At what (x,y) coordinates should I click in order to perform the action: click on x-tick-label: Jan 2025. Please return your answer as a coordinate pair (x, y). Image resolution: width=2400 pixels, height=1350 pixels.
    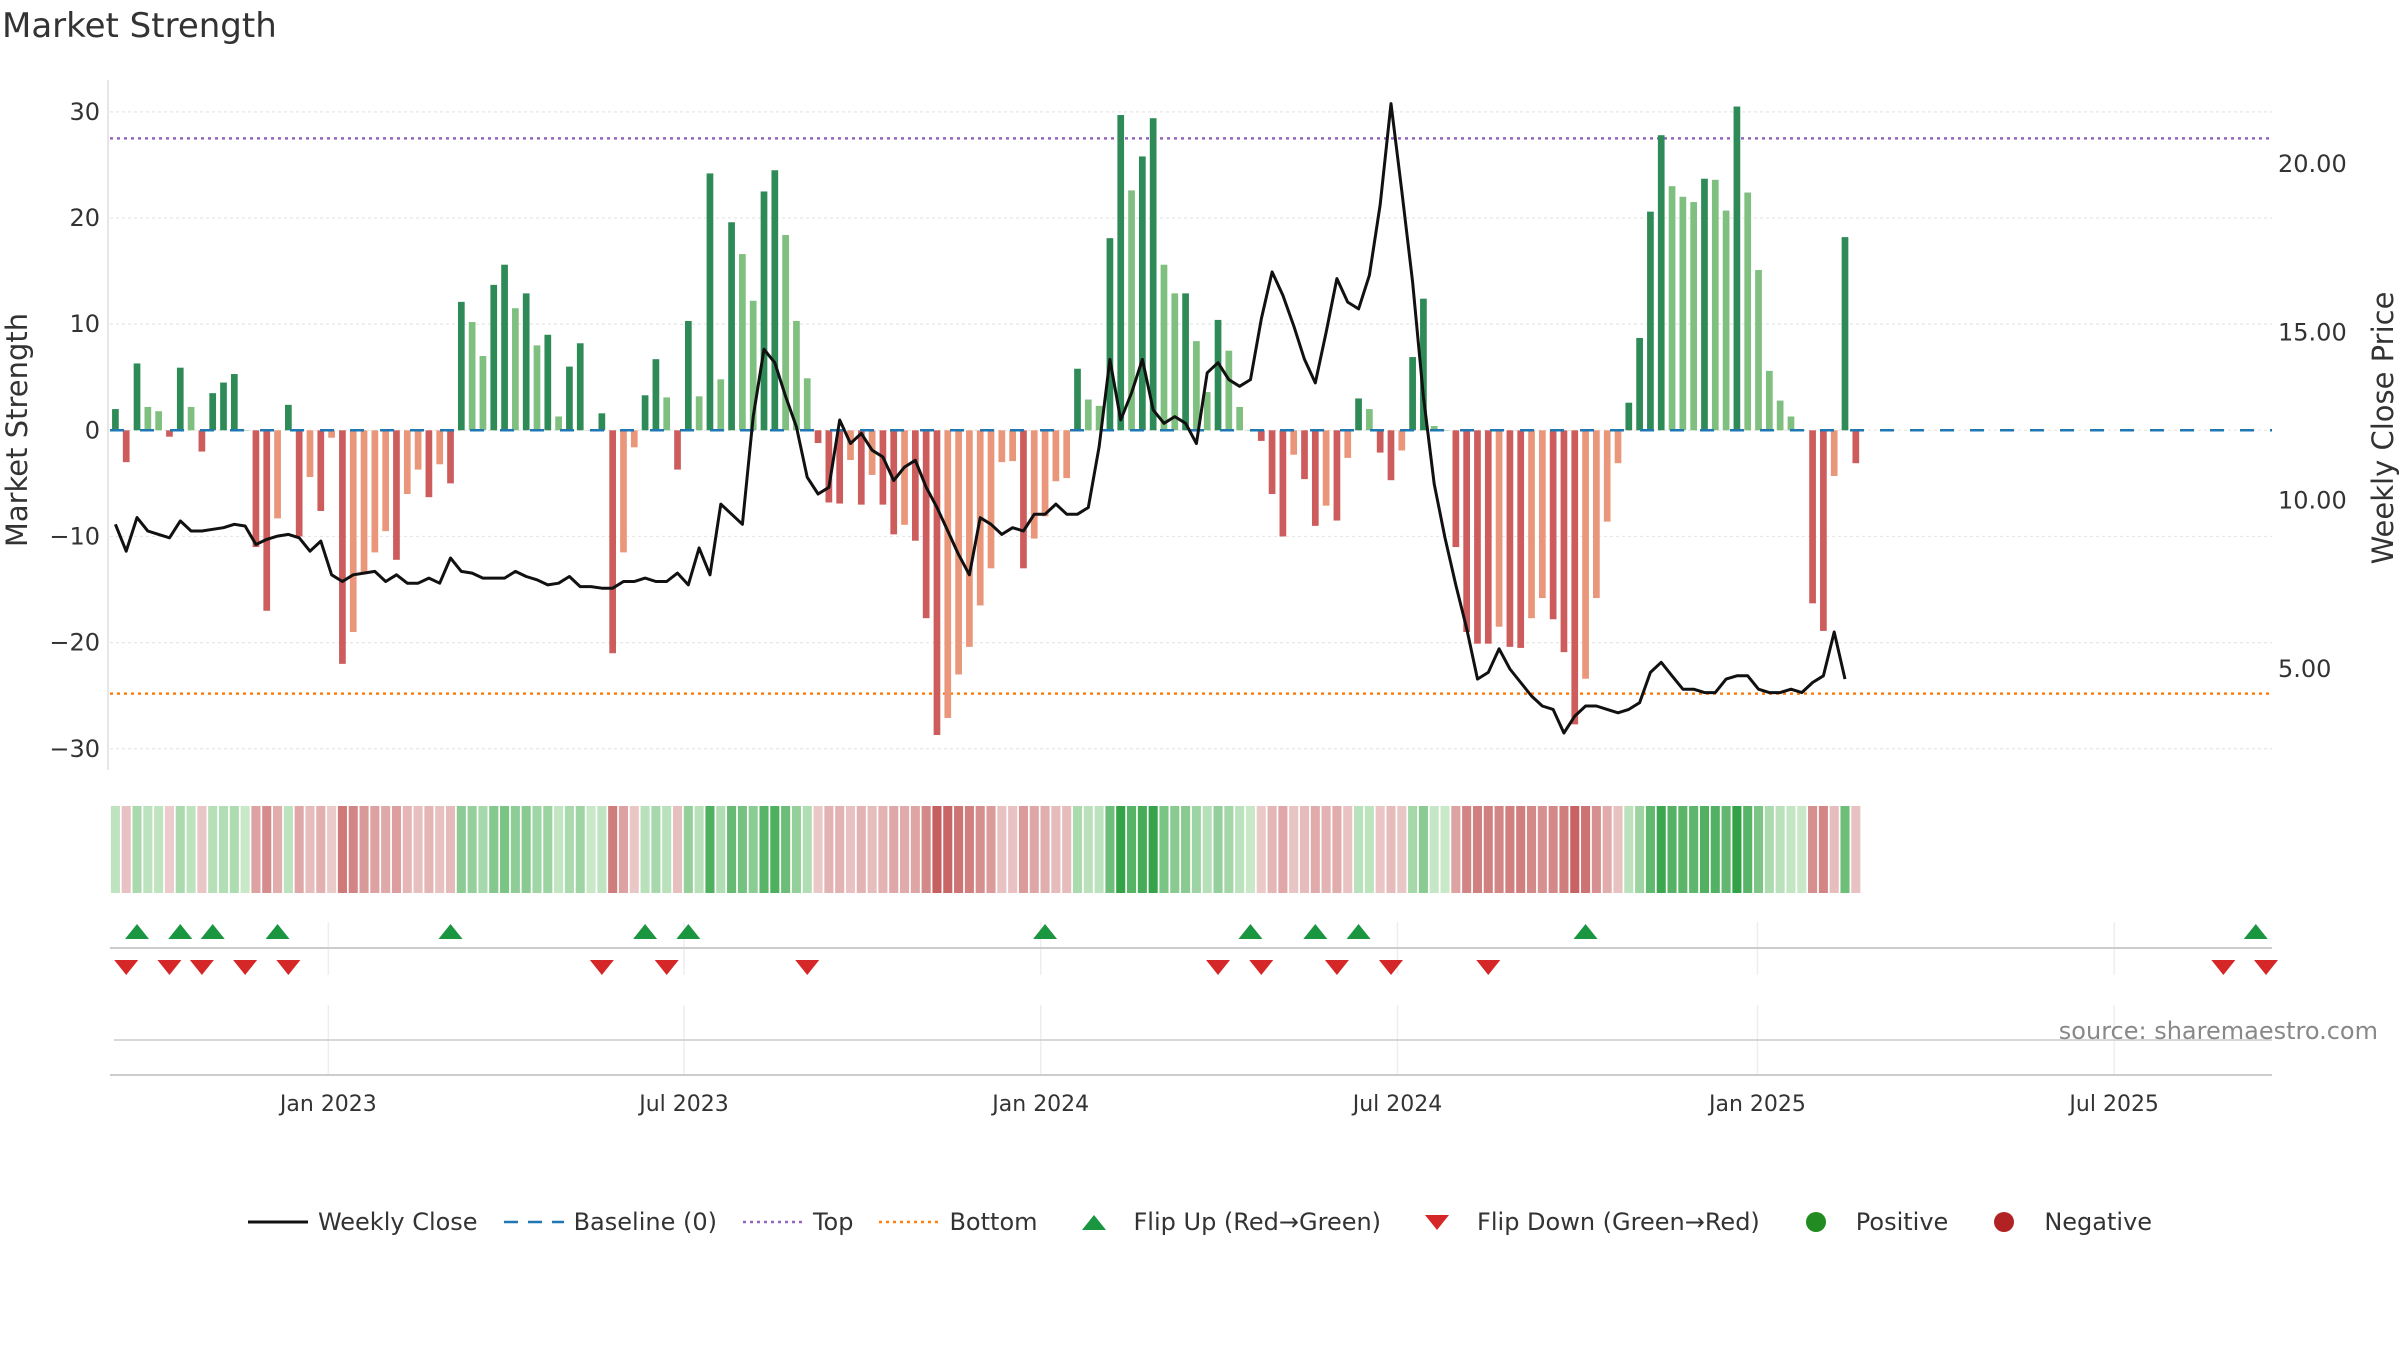
    Looking at the image, I should click on (1756, 1104).